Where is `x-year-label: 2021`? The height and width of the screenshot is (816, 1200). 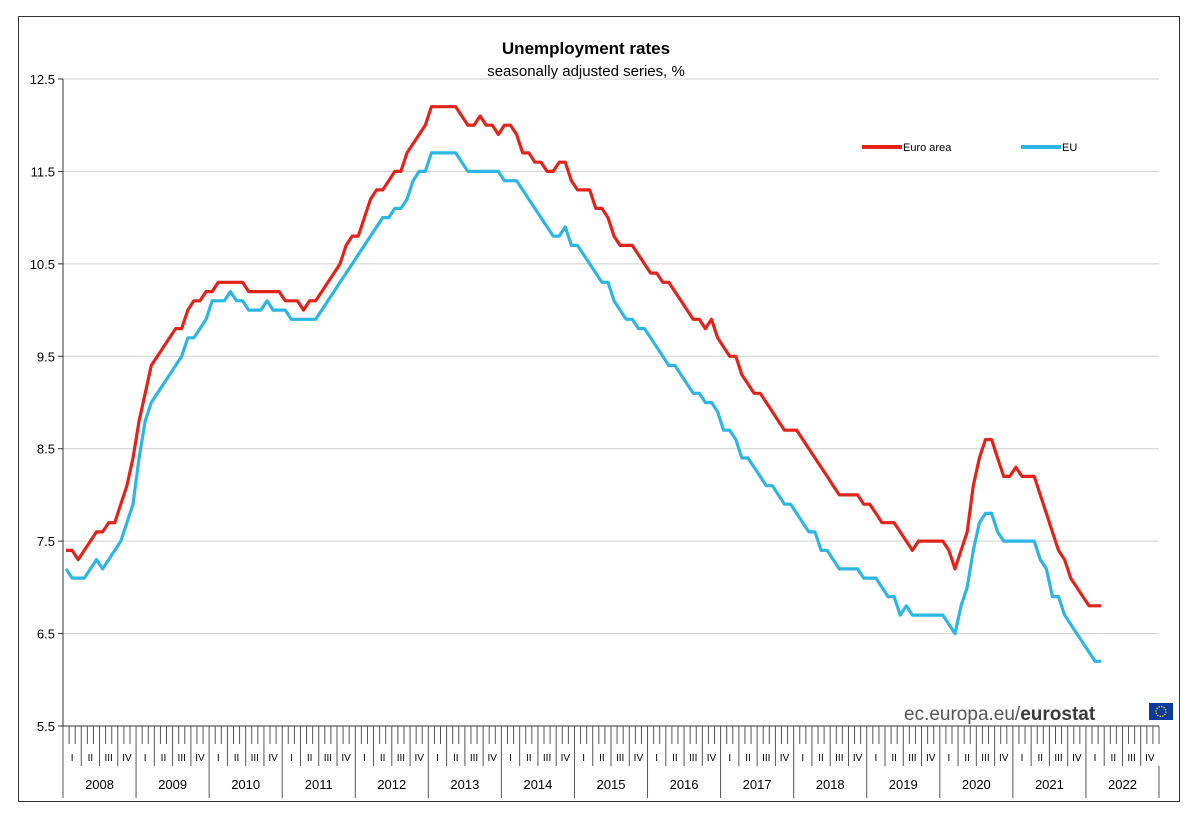 x-year-label: 2021 is located at coordinates (1049, 784).